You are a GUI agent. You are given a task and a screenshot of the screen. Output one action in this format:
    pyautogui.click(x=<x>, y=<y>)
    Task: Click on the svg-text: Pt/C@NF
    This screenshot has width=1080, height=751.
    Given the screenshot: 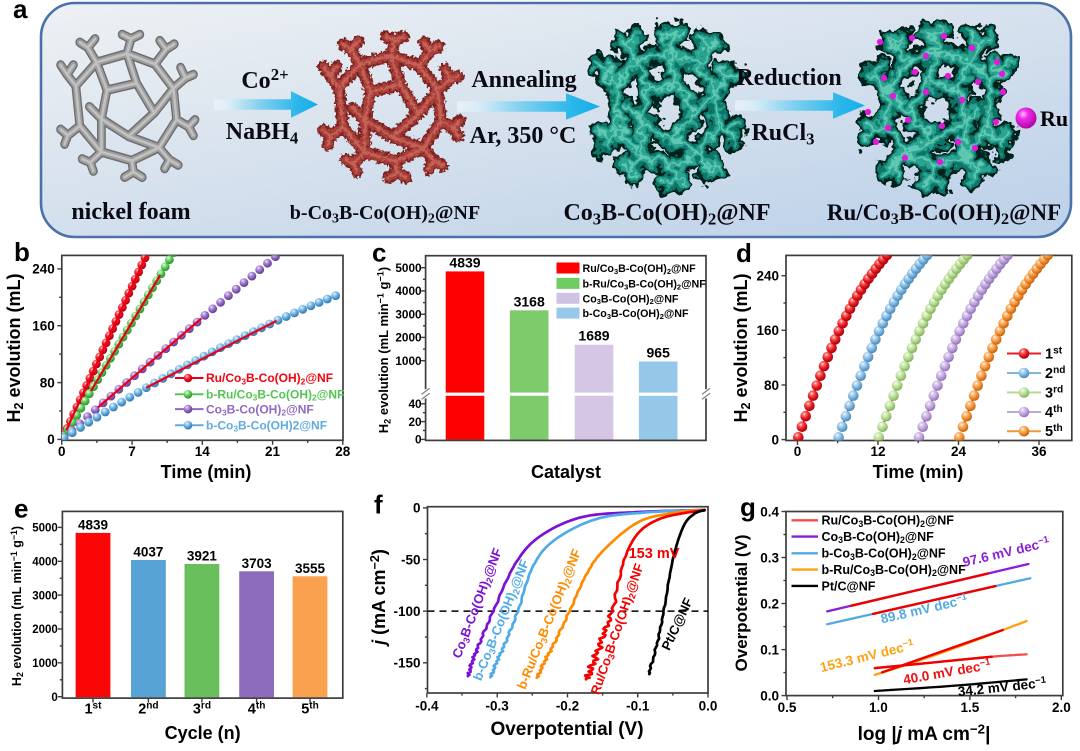 What is the action you would take?
    pyautogui.click(x=676, y=623)
    